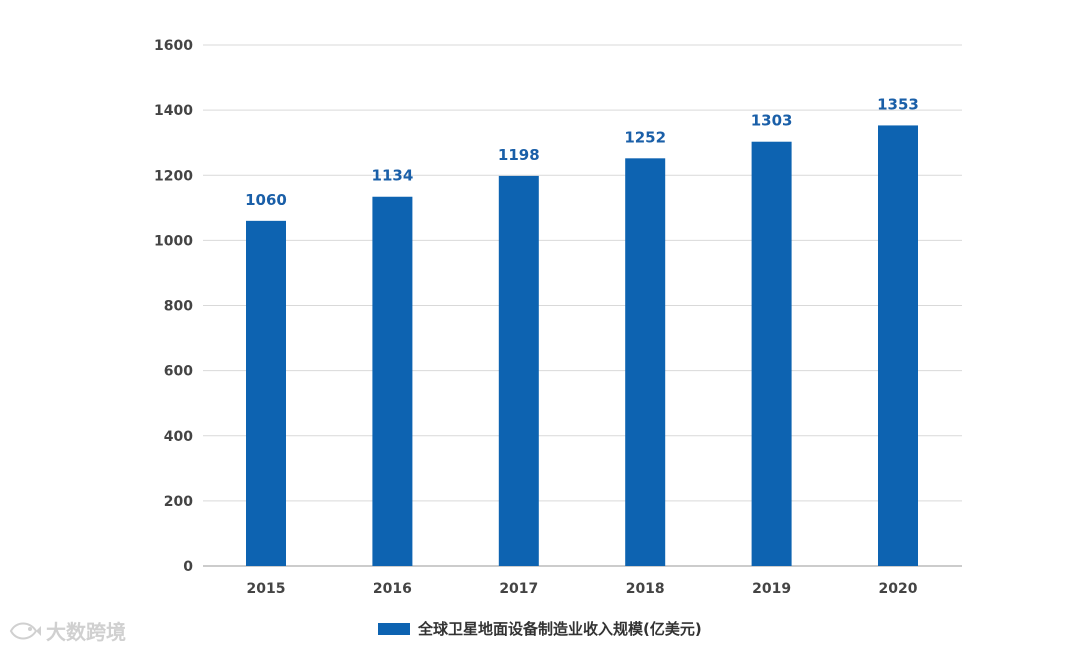  Describe the element at coordinates (392, 589) in the screenshot. I see `x-tick-label: 2016` at that location.